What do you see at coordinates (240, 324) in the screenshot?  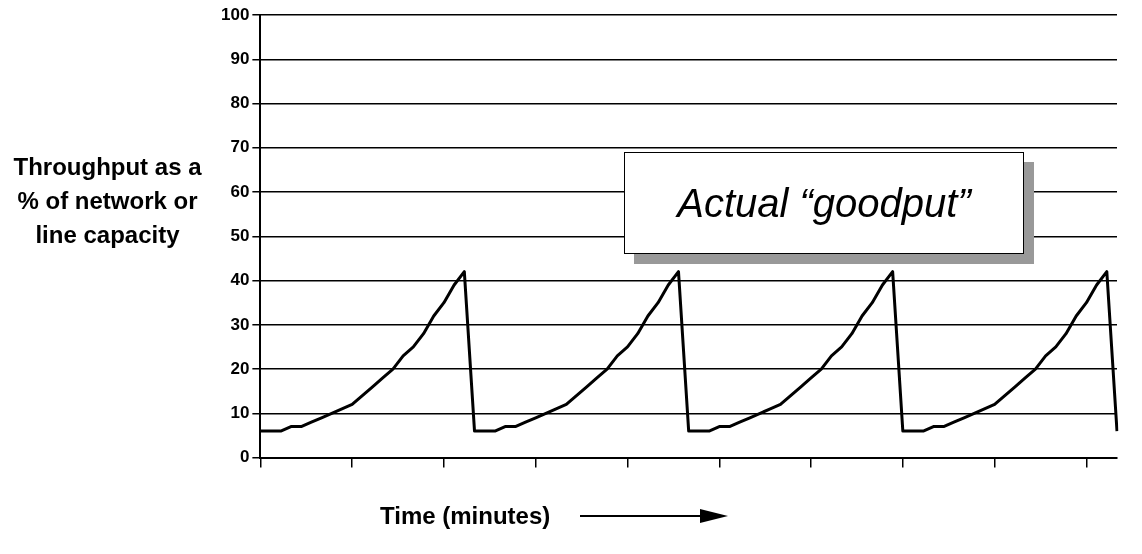 I see `y-tick-label: 30` at bounding box center [240, 324].